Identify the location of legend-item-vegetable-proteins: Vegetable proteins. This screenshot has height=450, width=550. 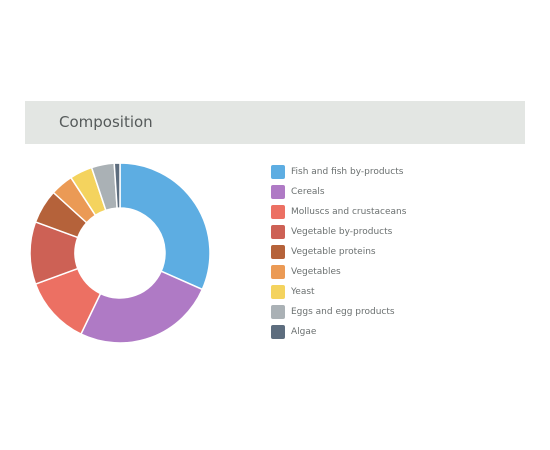
(338, 252).